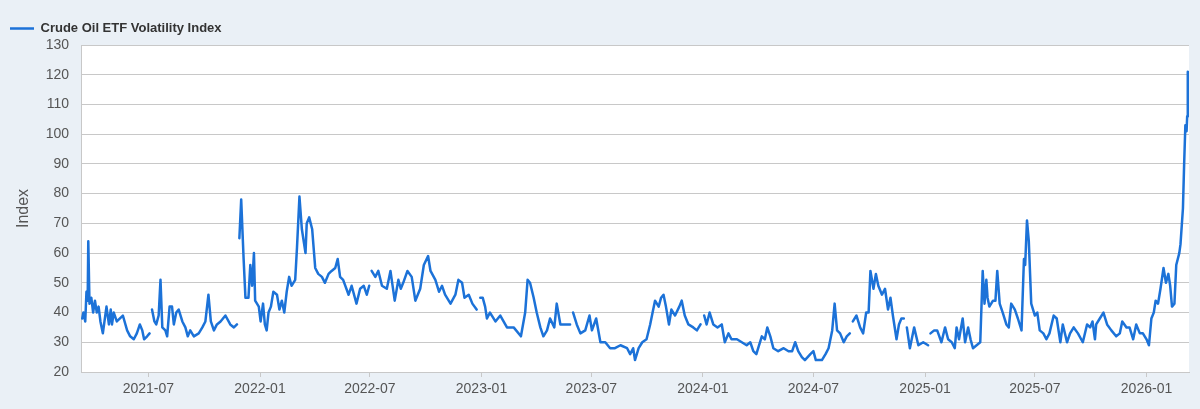  Describe the element at coordinates (61, 192) in the screenshot. I see `y-tick-label: 80` at that location.